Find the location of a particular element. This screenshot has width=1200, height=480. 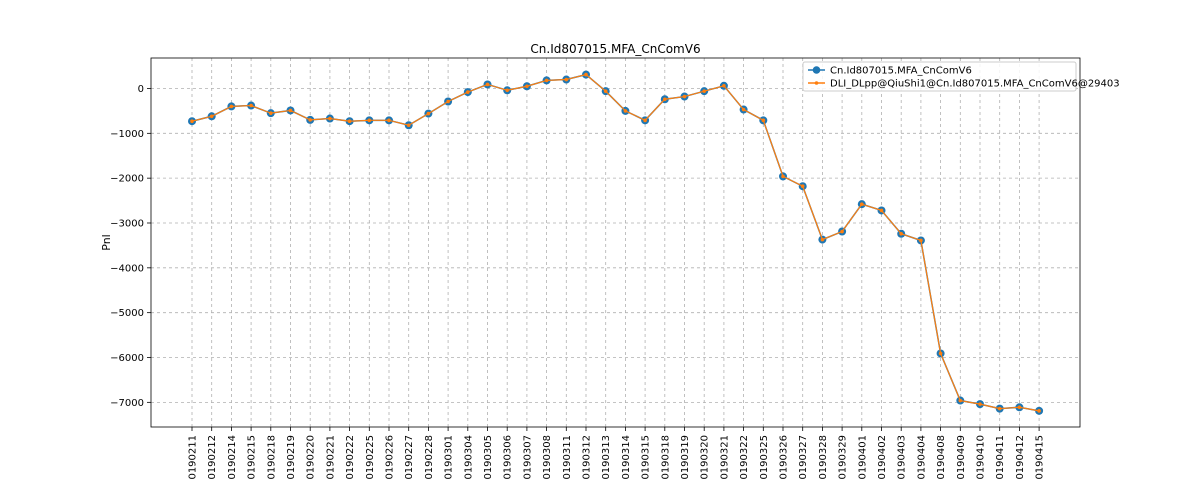

x-tick-label: 20190403 is located at coordinates (902, 457).